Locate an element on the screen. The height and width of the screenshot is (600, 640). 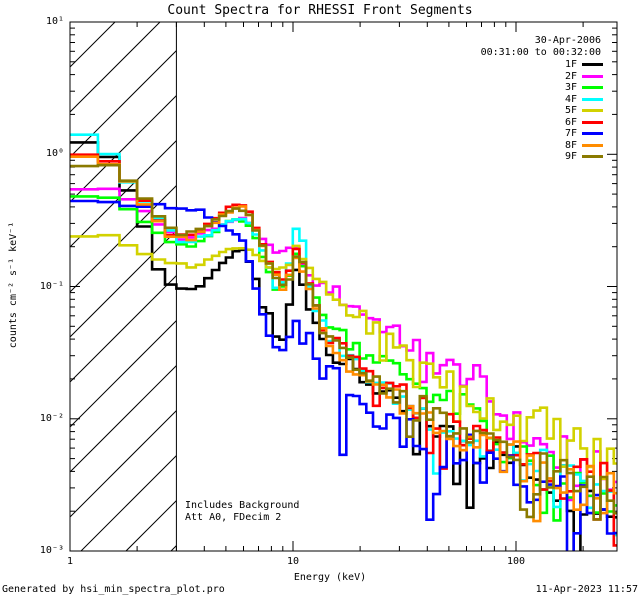
legend-line-8f is located at coordinates (592, 145).